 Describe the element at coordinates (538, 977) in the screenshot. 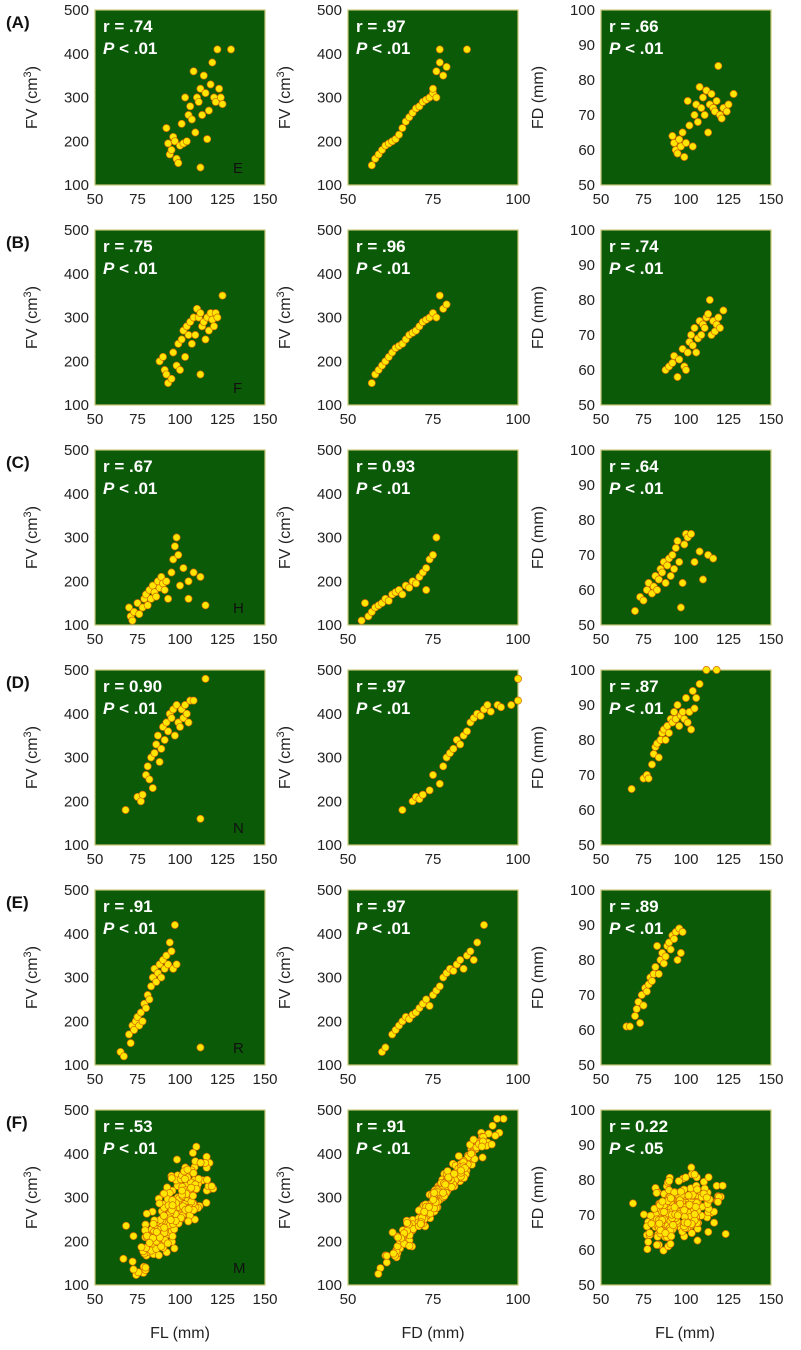

I see `y-axis-label: FD (mm)` at that location.